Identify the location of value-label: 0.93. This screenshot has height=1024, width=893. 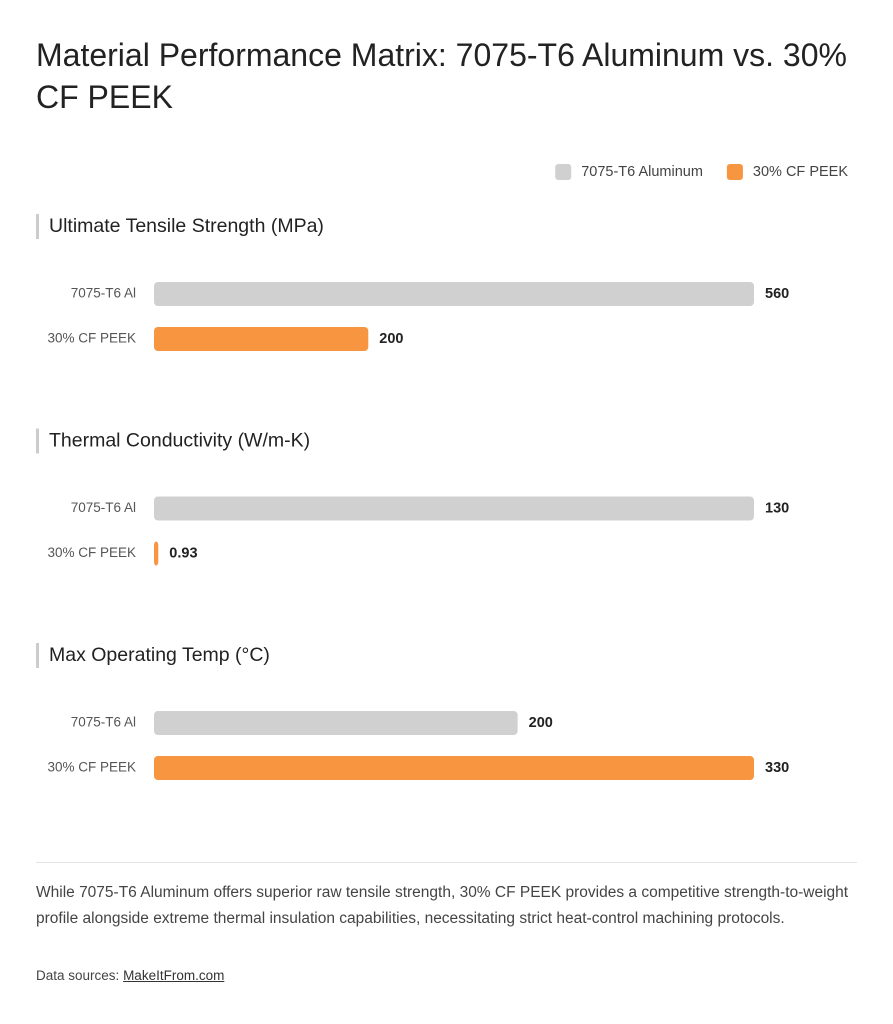
(183, 553).